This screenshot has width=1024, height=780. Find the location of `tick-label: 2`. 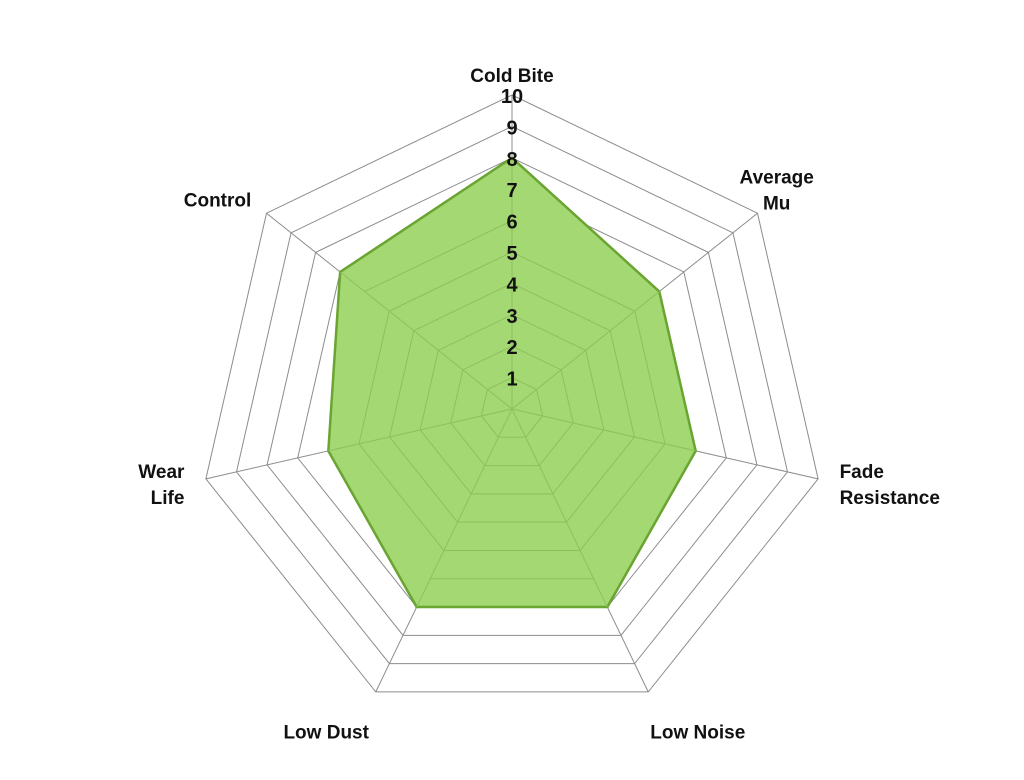

tick-label: 2 is located at coordinates (511, 348).